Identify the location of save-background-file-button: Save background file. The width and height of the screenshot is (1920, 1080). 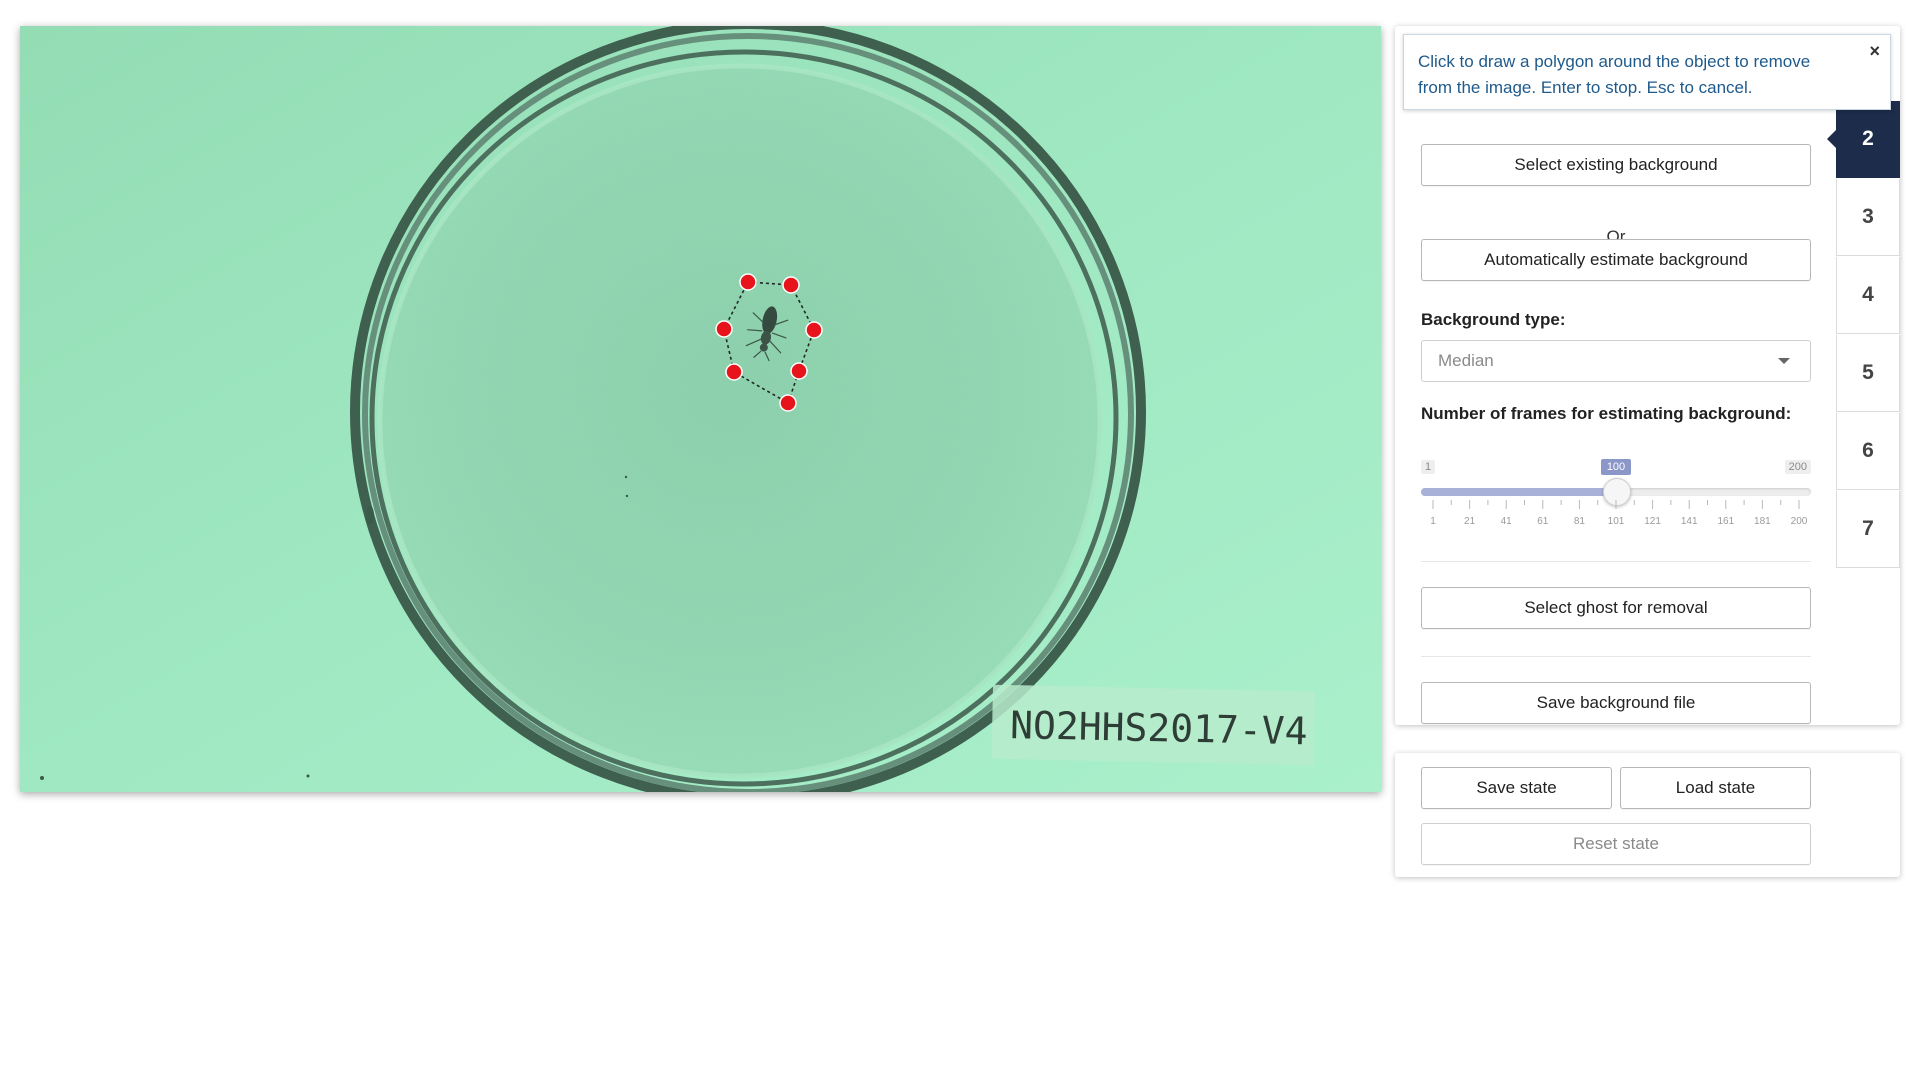
(1616, 703).